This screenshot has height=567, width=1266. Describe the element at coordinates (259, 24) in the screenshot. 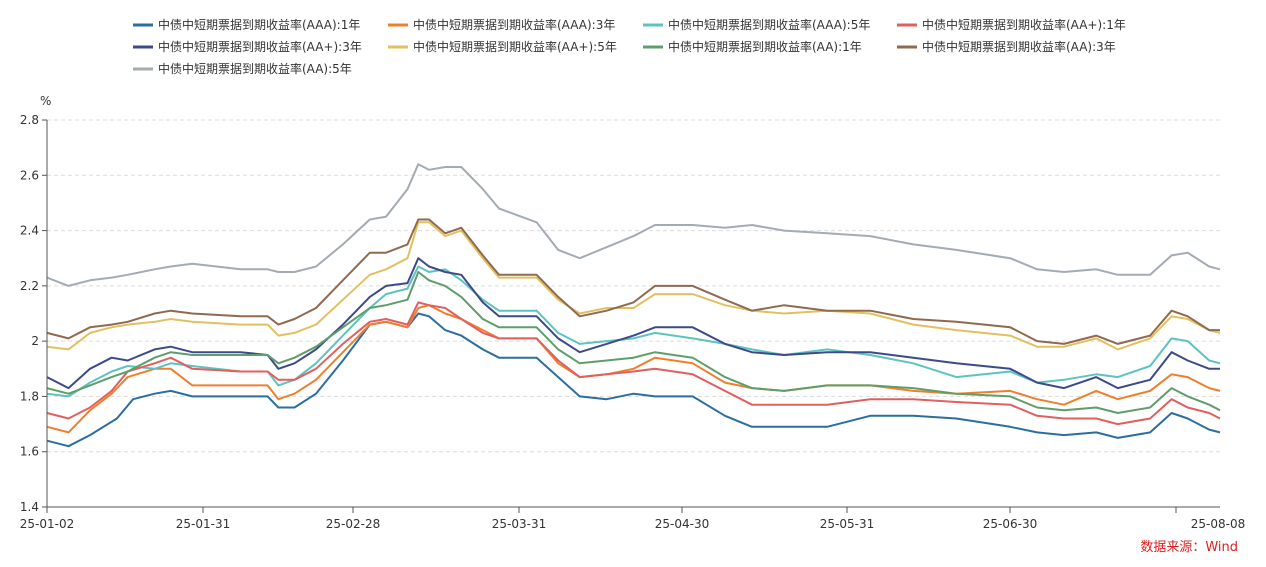

I see `legend-label: 中债中短期票据到期收益率(AAA):1年` at that location.